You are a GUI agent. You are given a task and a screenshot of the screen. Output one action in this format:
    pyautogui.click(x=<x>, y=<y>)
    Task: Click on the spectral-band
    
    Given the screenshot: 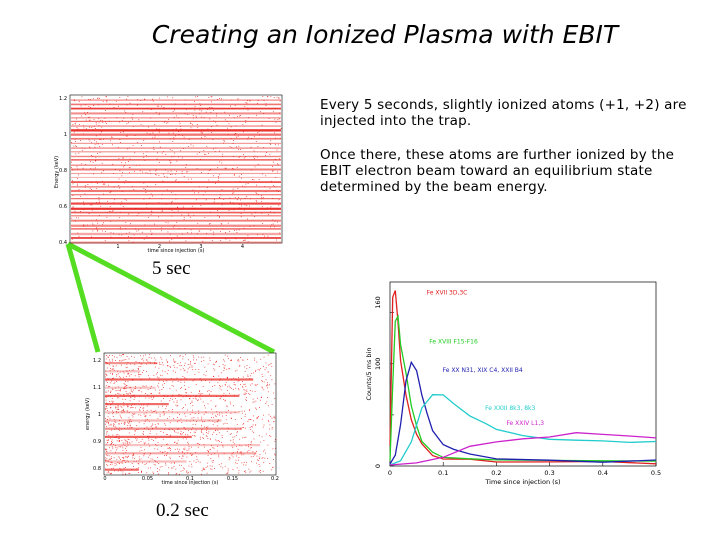 What is the action you would take?
    pyautogui.click(x=173, y=428)
    